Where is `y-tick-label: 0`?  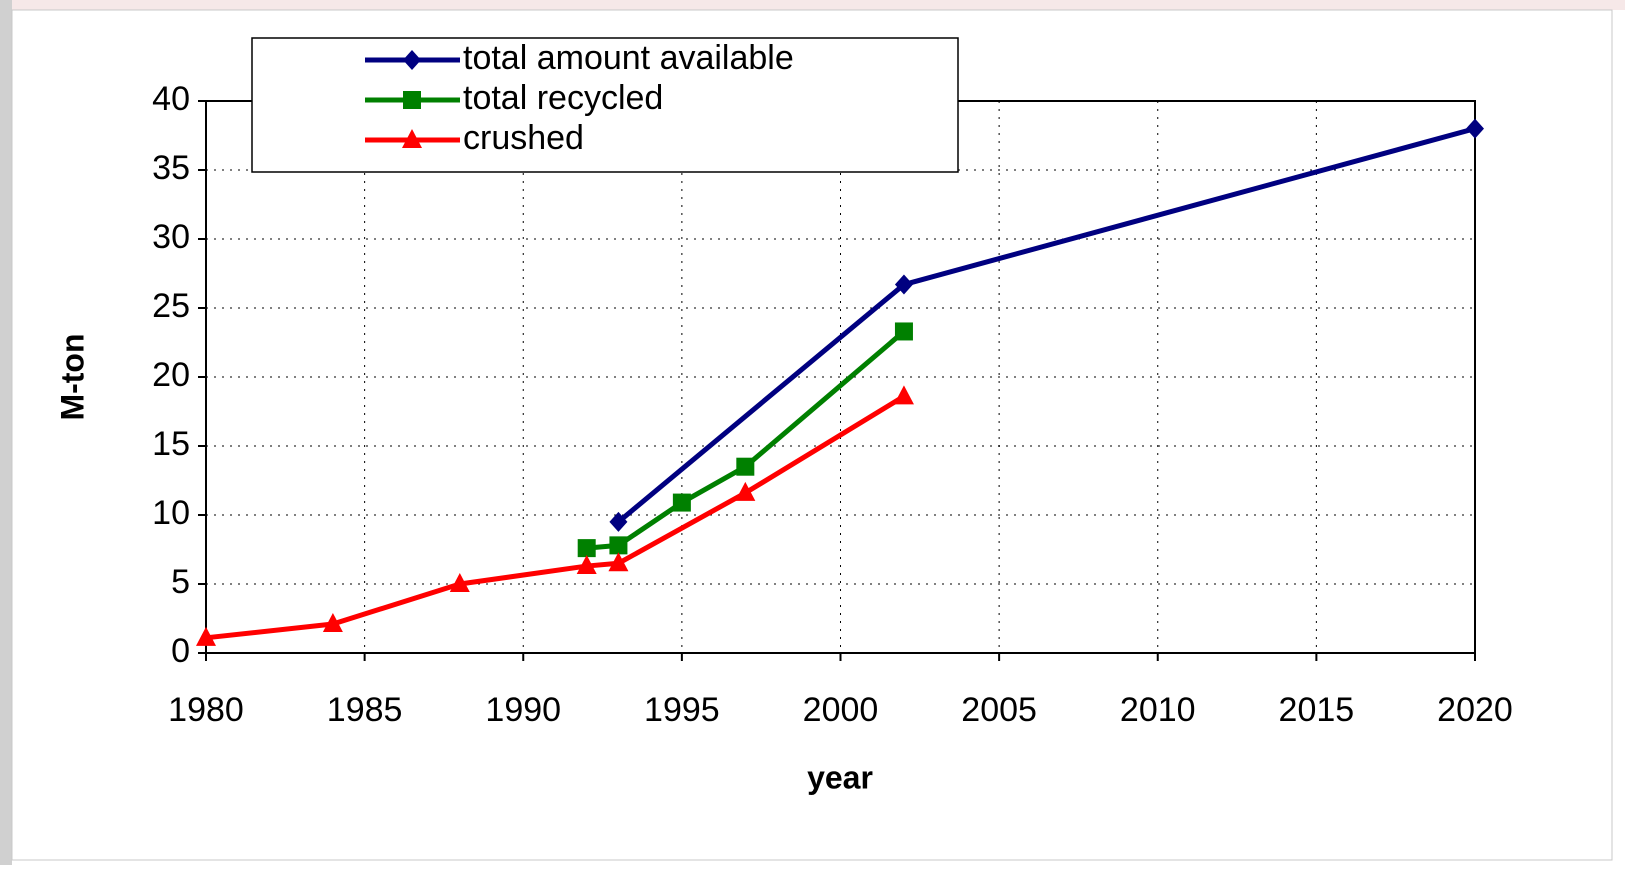
y-tick-label: 0 is located at coordinates (180, 651).